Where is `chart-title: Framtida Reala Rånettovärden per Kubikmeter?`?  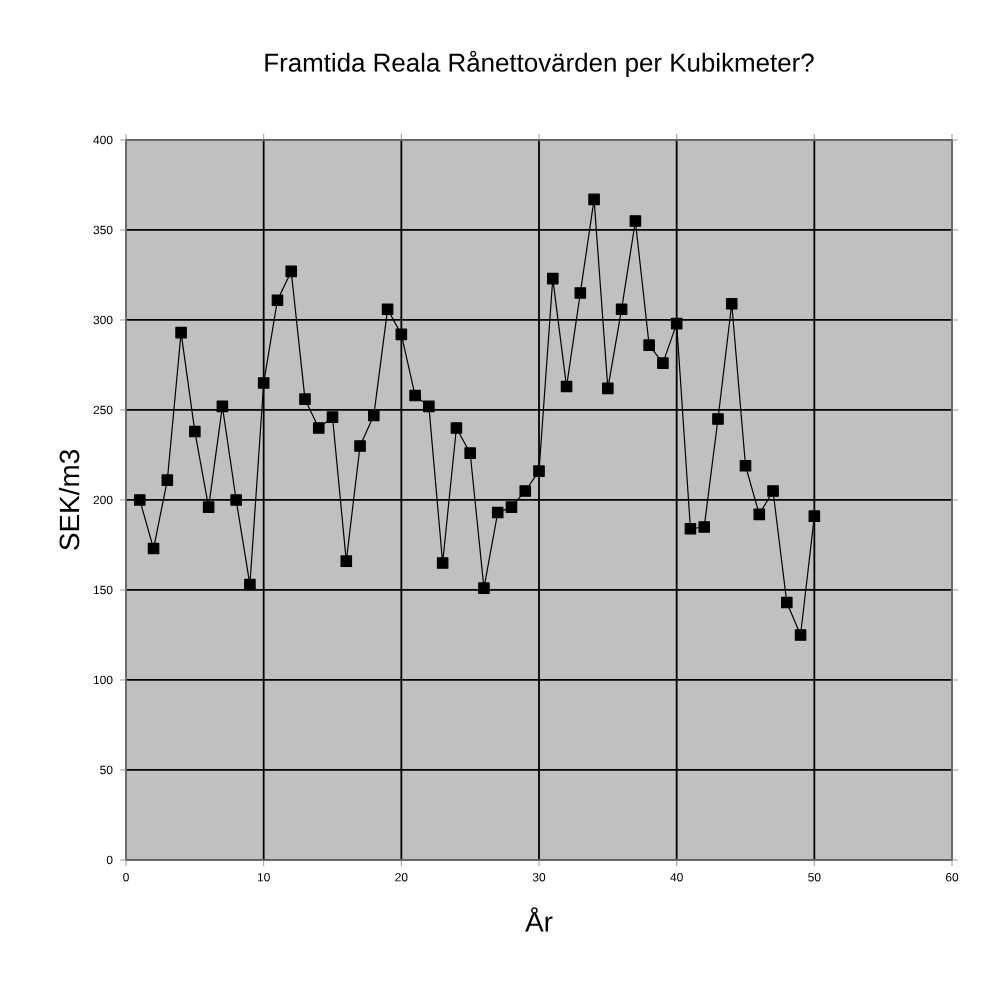 chart-title: Framtida Reala Rånettovärden per Kubikmeter? is located at coordinates (539, 63).